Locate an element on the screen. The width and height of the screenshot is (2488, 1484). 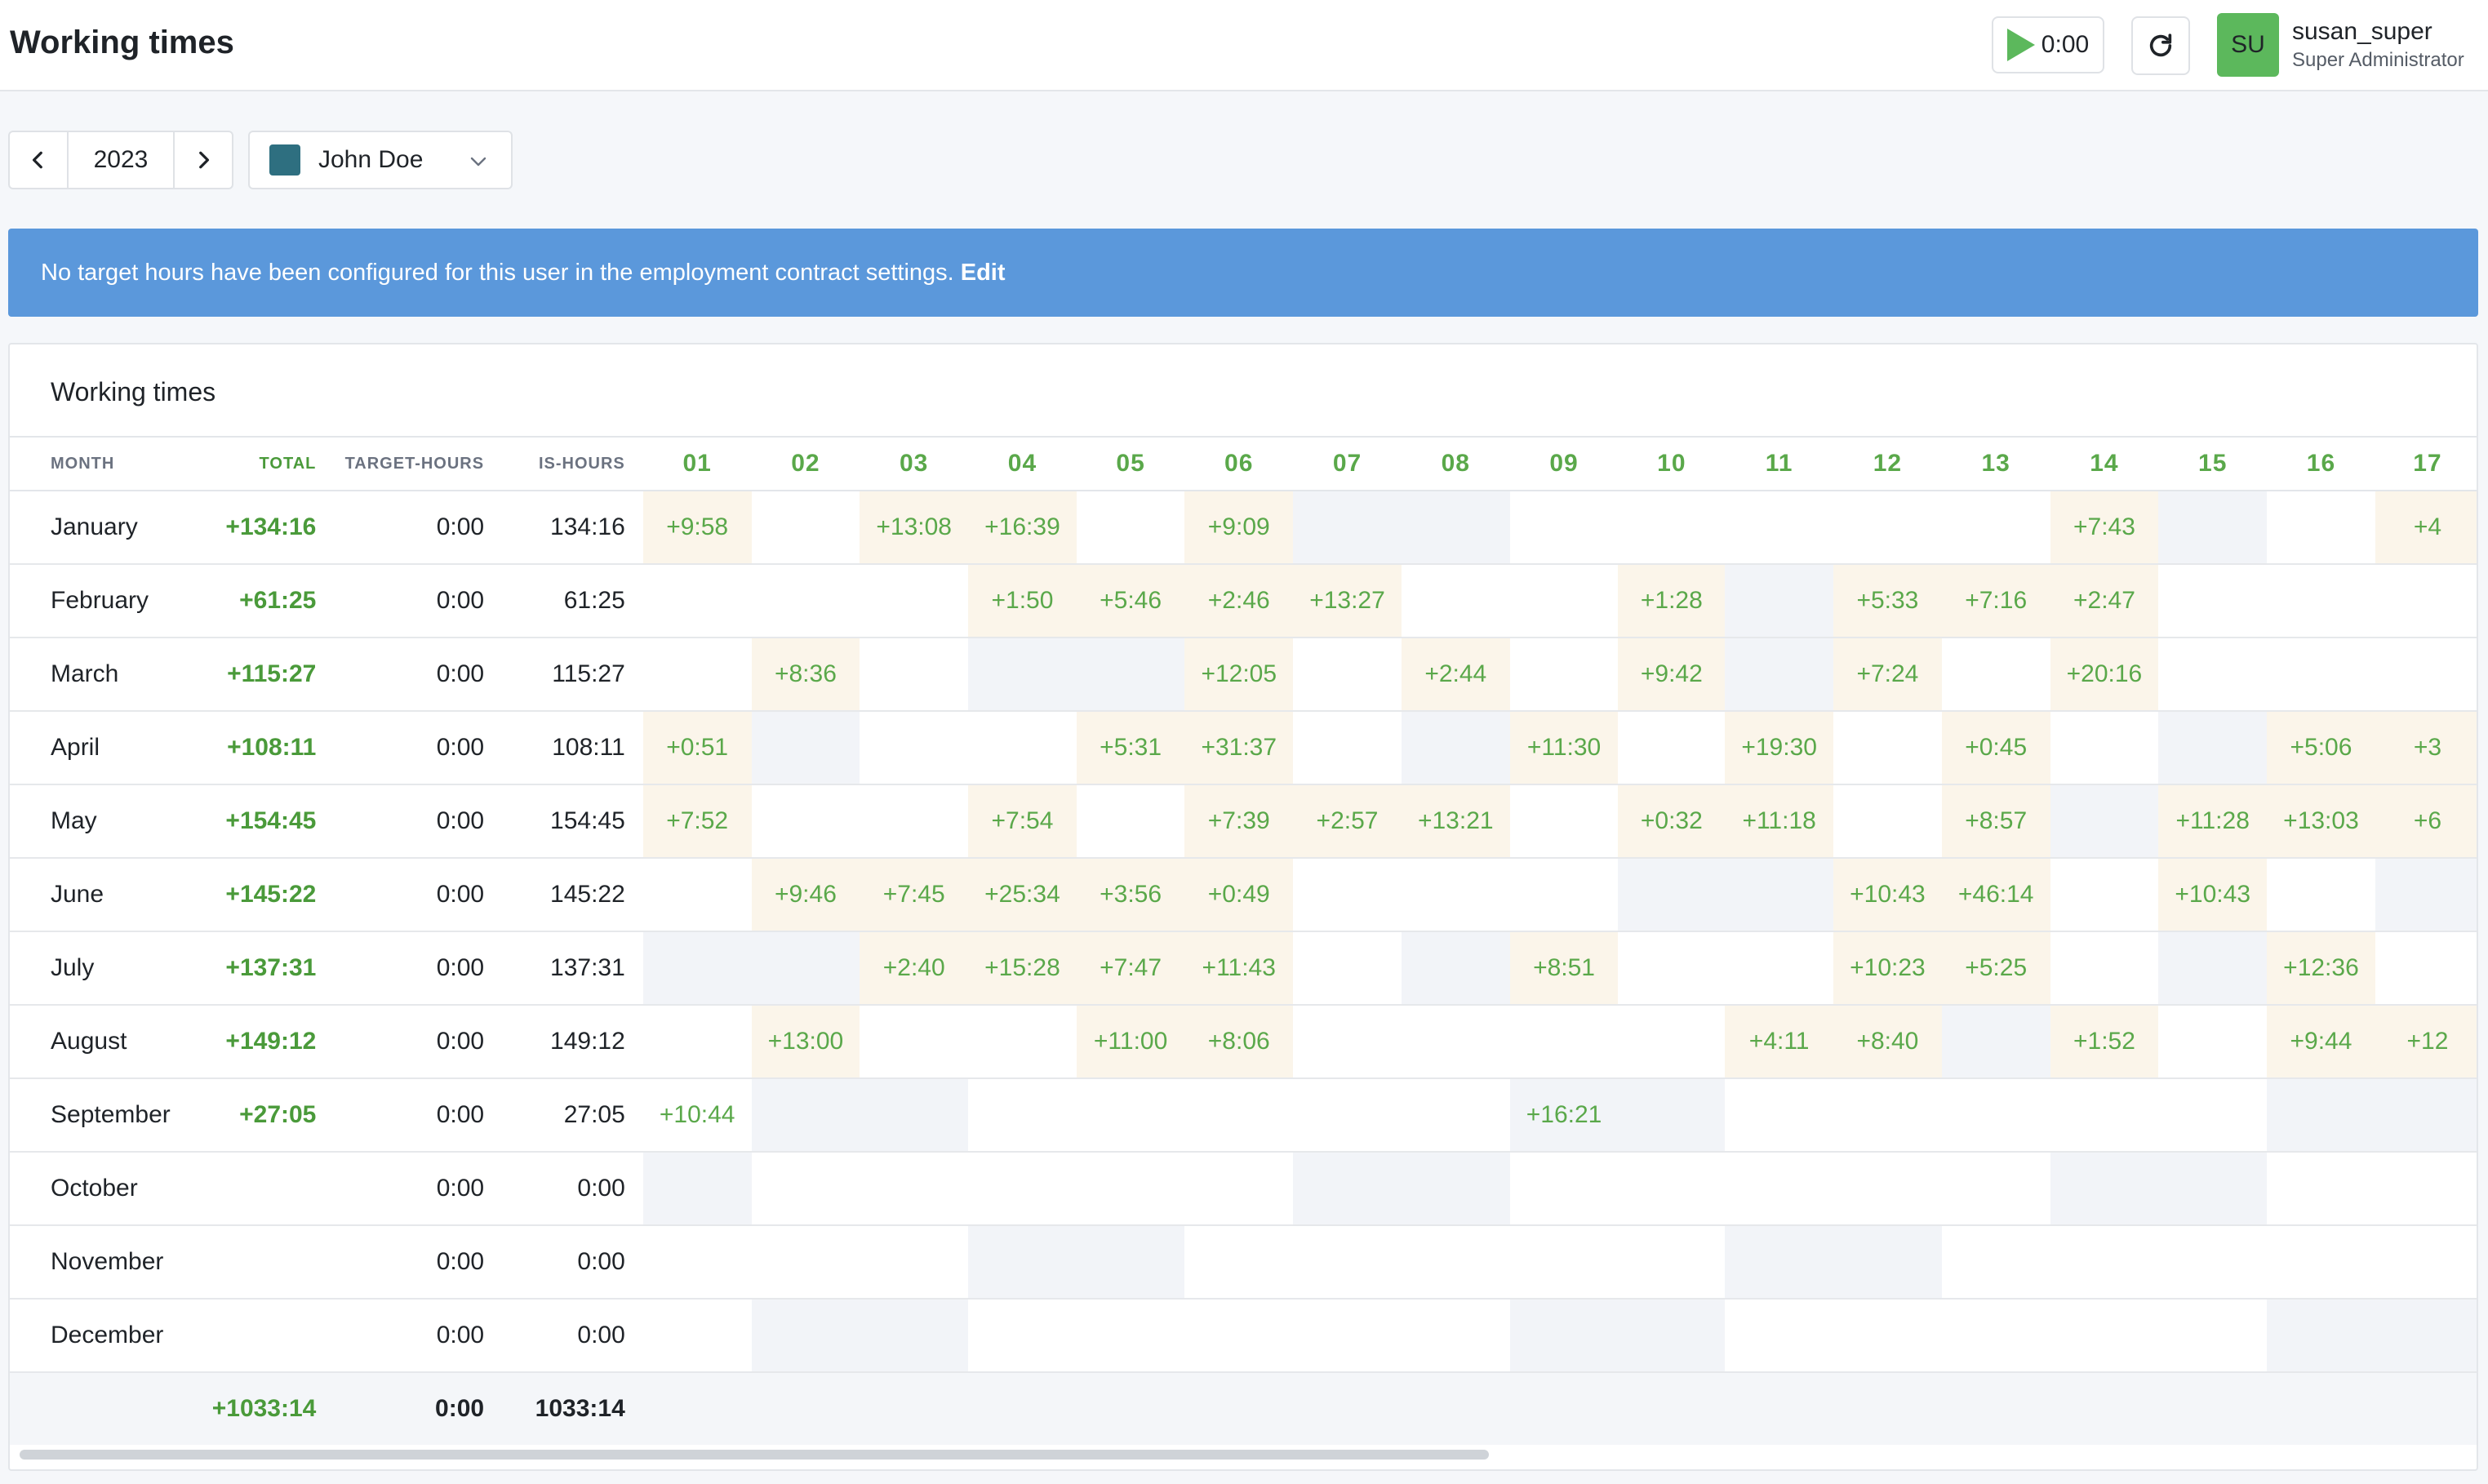
day-cell: +9:46 is located at coordinates (805, 895).